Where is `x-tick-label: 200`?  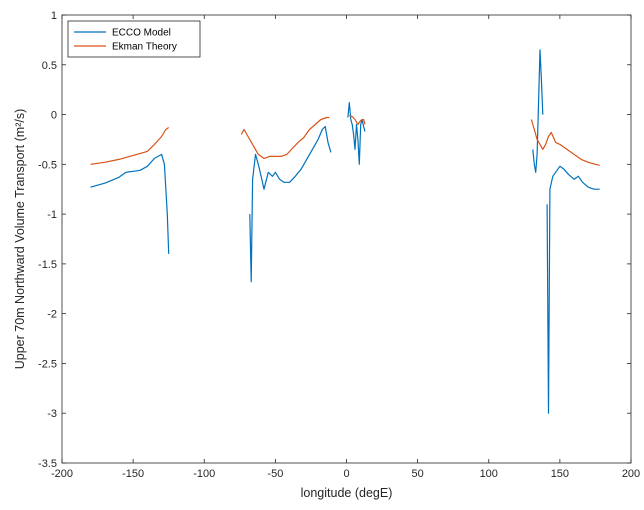 x-tick-label: 200 is located at coordinates (631, 474).